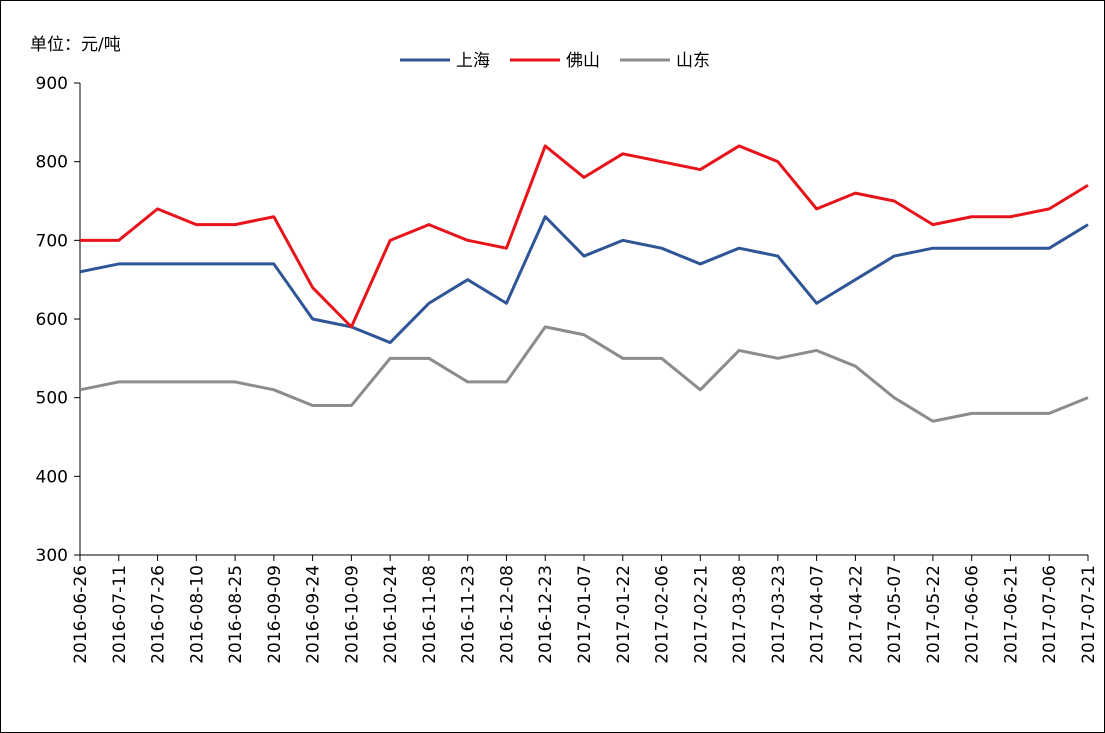 Image resolution: width=1105 pixels, height=733 pixels. I want to click on x-tick-label: 2016-08-10, so click(197, 614).